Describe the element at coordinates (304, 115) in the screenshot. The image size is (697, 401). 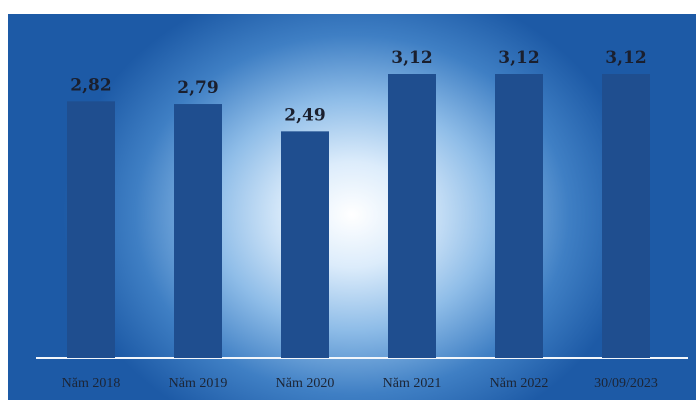
I see `bar-value-label: 2,49` at that location.